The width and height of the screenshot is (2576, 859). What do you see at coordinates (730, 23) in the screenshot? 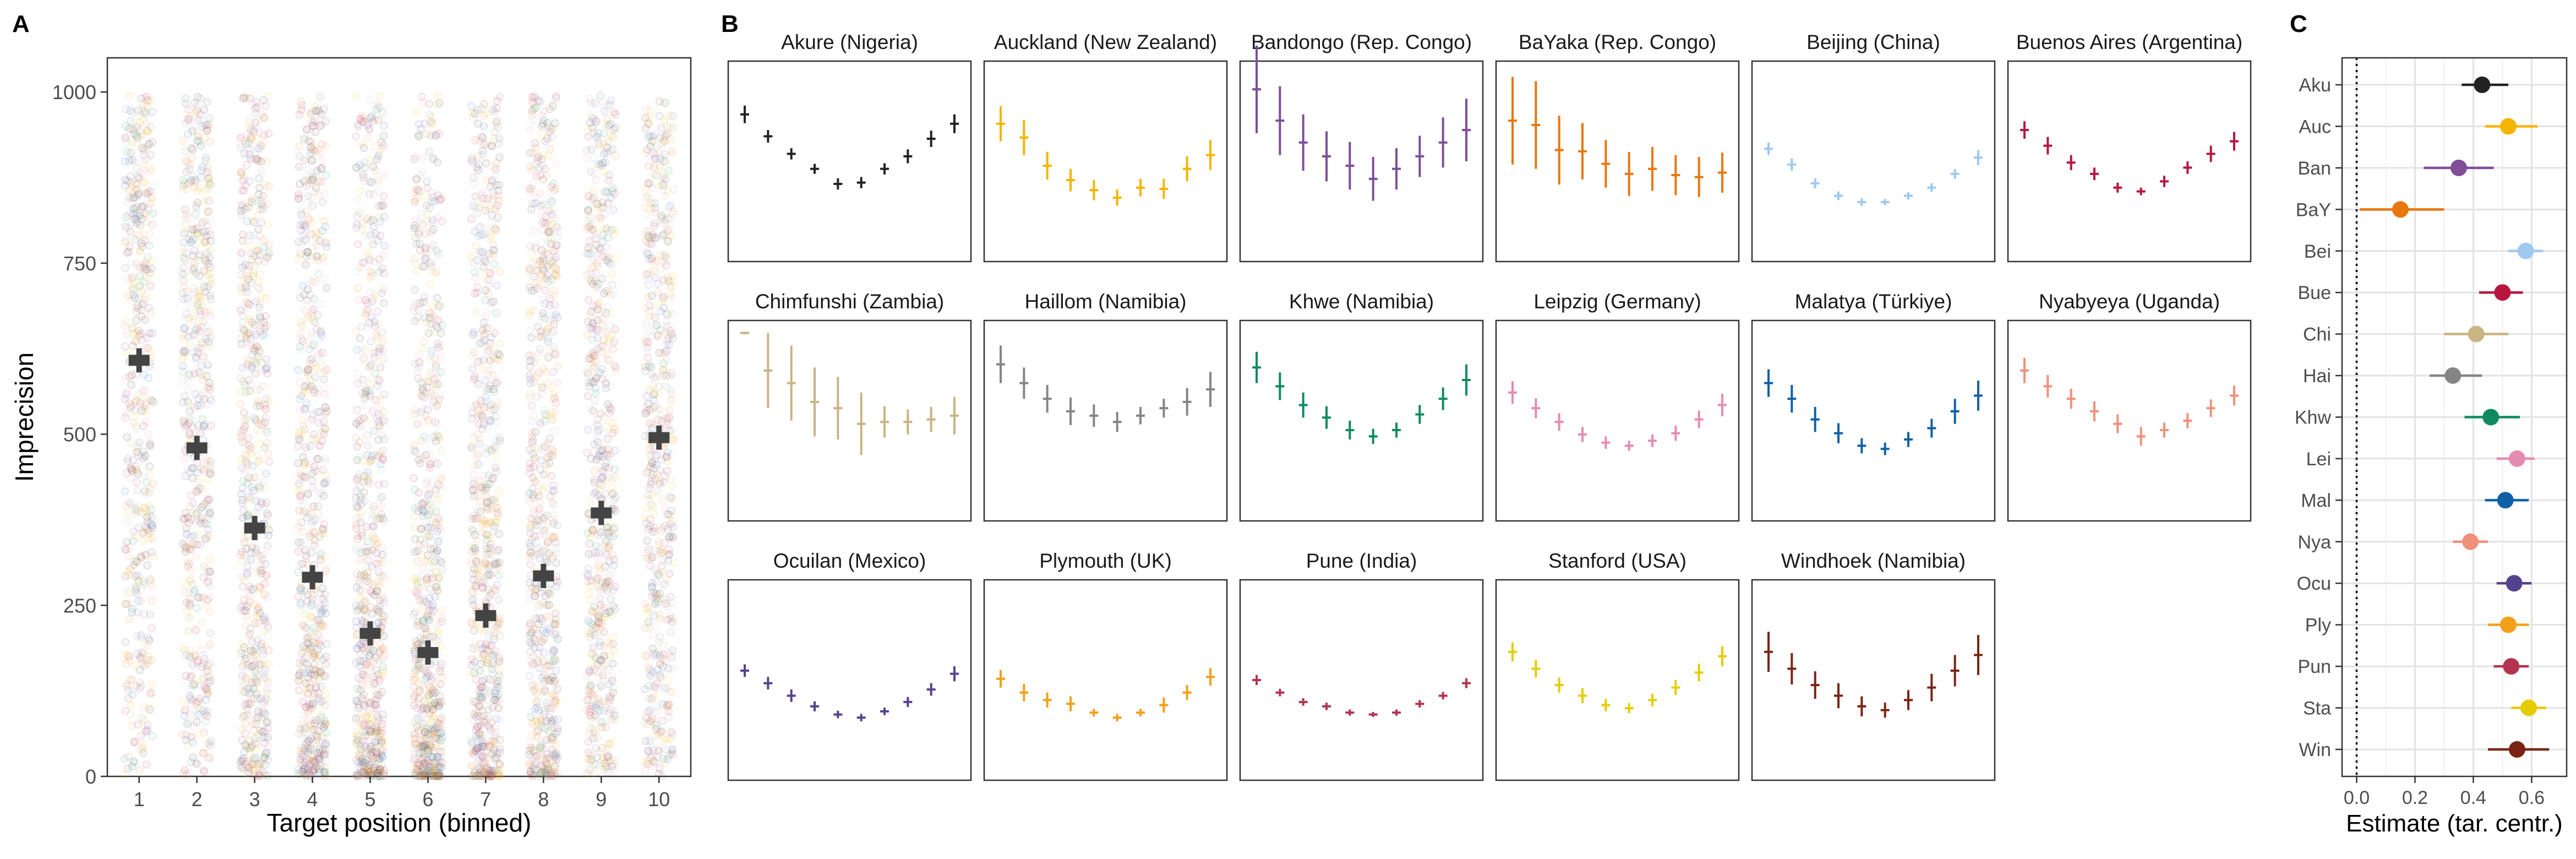
I see `panel-b-letter: B` at bounding box center [730, 23].